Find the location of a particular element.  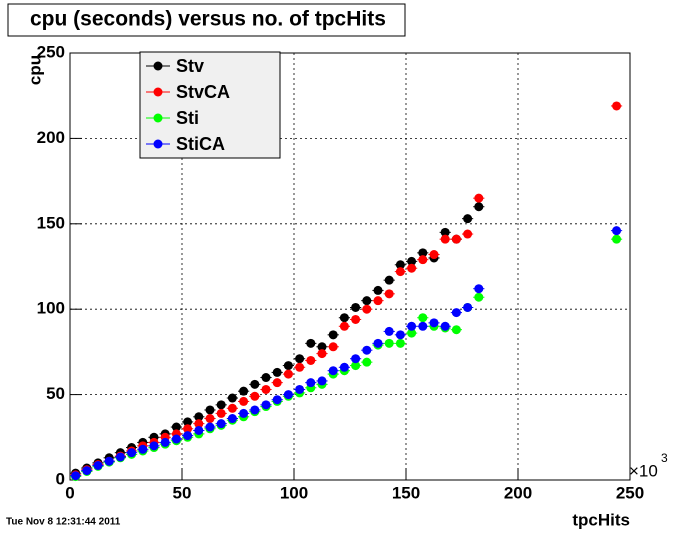

title-box is located at coordinates (206, 20).